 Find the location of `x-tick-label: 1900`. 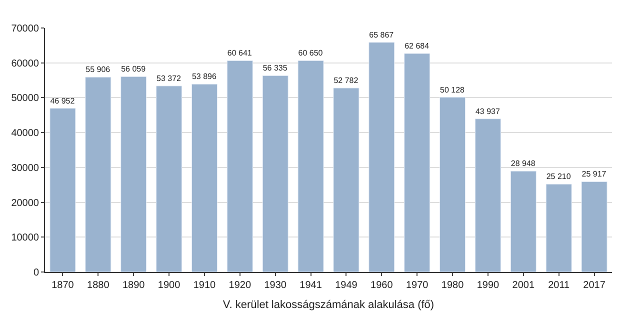

x-tick-label: 1900 is located at coordinates (169, 285).